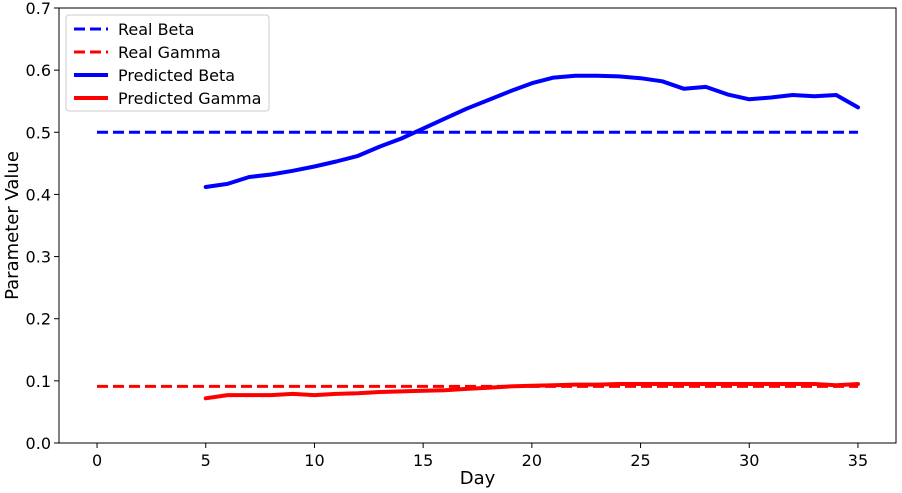  What do you see at coordinates (156, 29) in the screenshot?
I see `legend-label: Real Beta` at bounding box center [156, 29].